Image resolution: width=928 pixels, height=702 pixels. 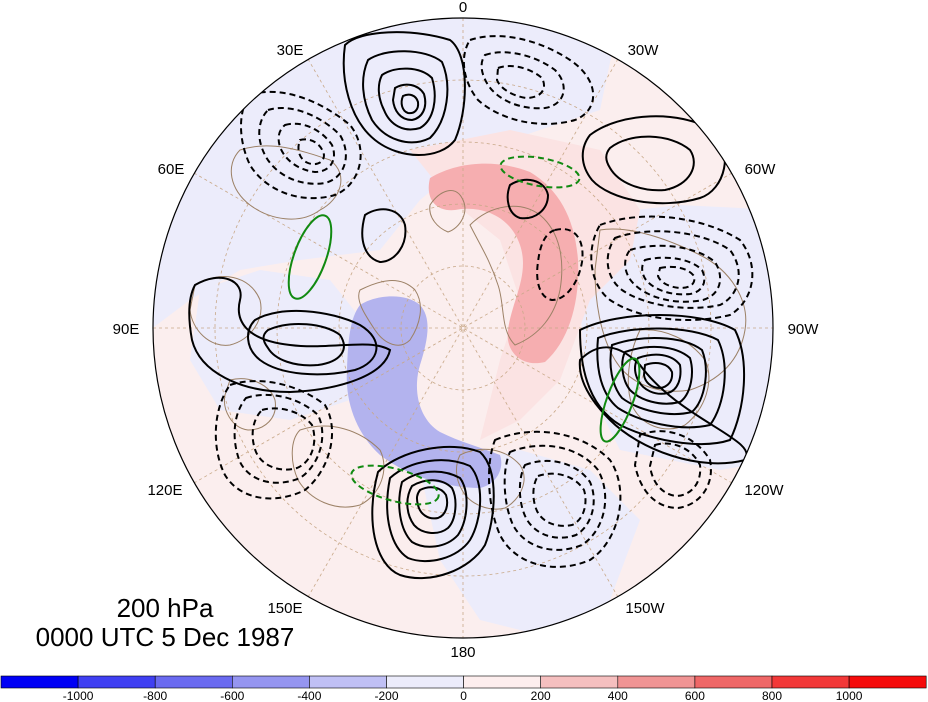 I want to click on colorbar-tick-label: 0, so click(x=463, y=695).